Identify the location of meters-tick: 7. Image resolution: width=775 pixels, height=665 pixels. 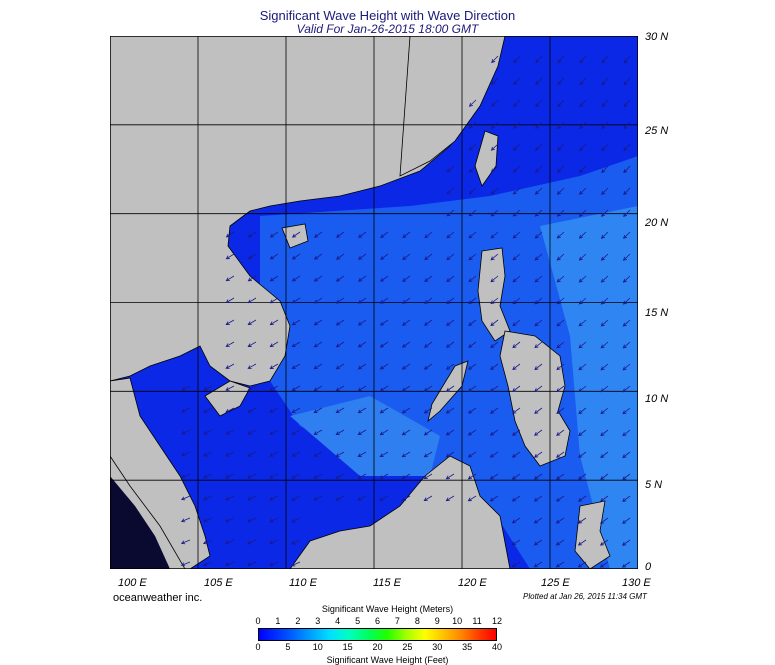
(397, 621).